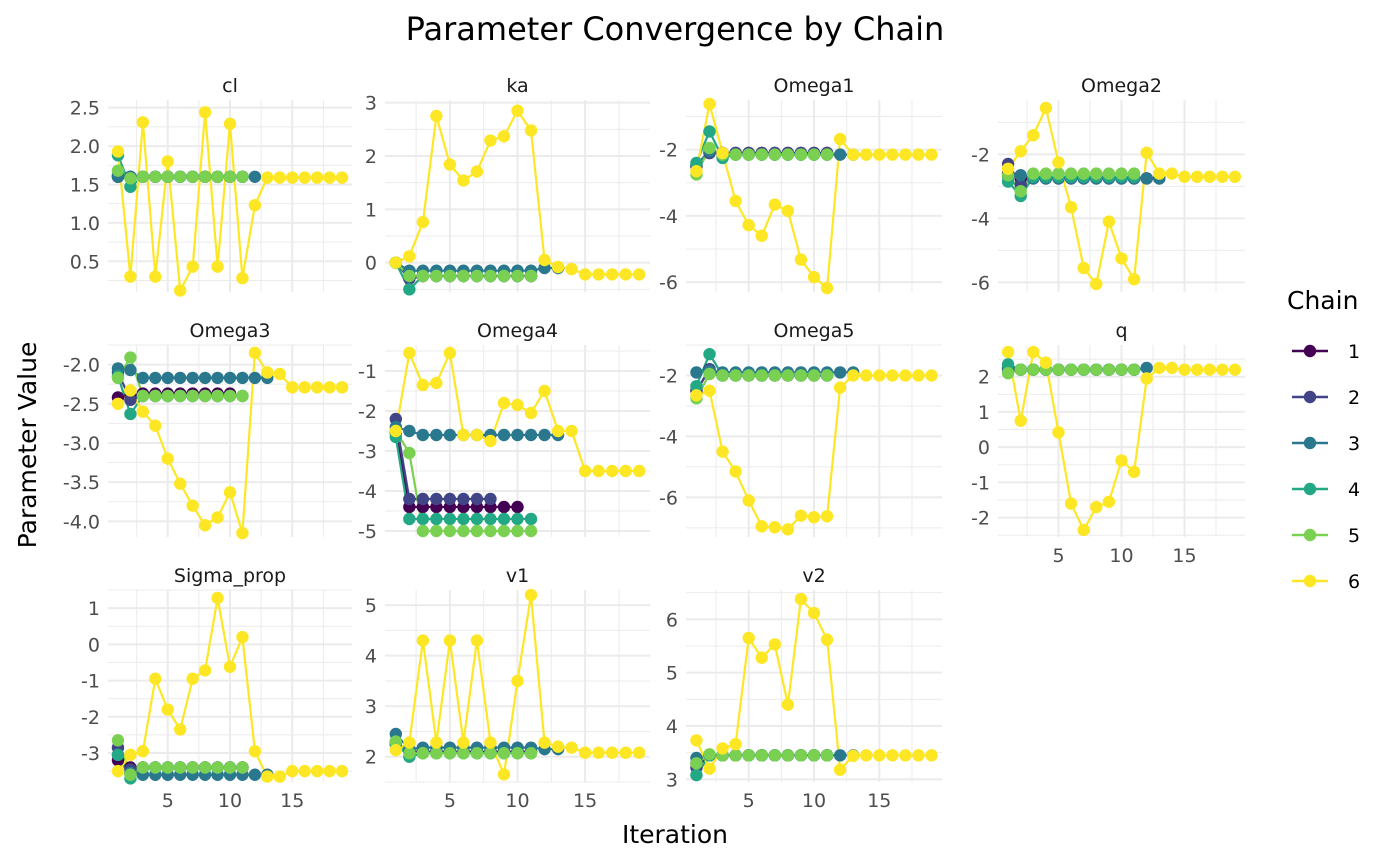 This screenshot has width=1400, height=865. What do you see at coordinates (94, 645) in the screenshot?
I see `y-tick-label: 0` at bounding box center [94, 645].